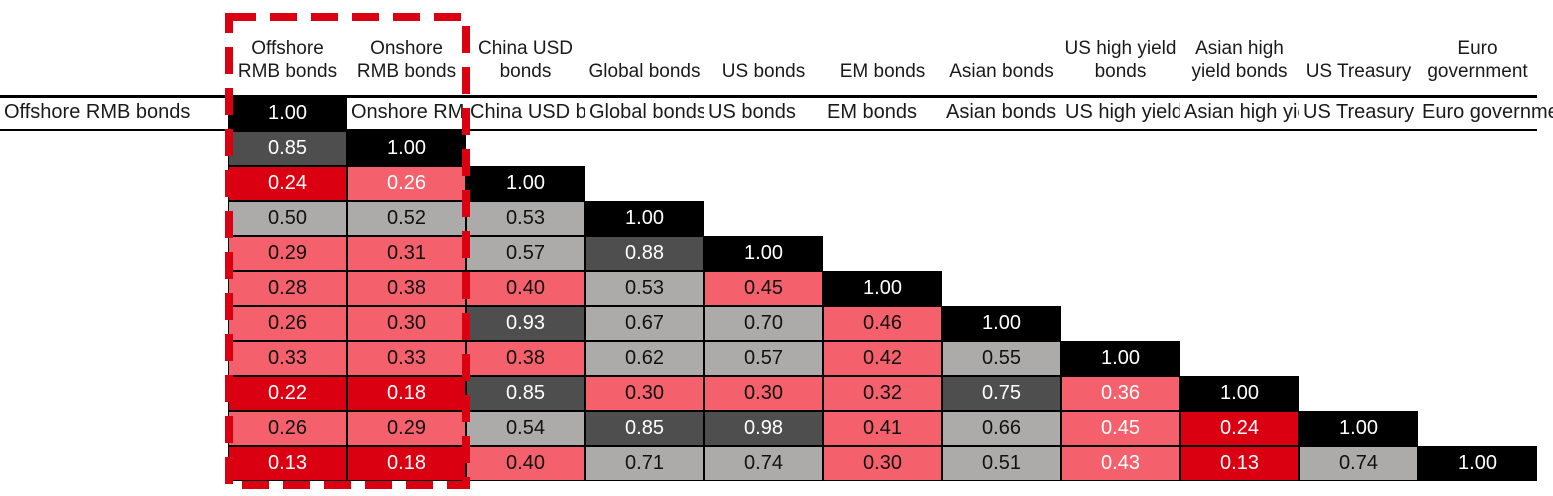  Describe the element at coordinates (644, 358) in the screenshot. I see `matrix-cell: 0.62` at that location.